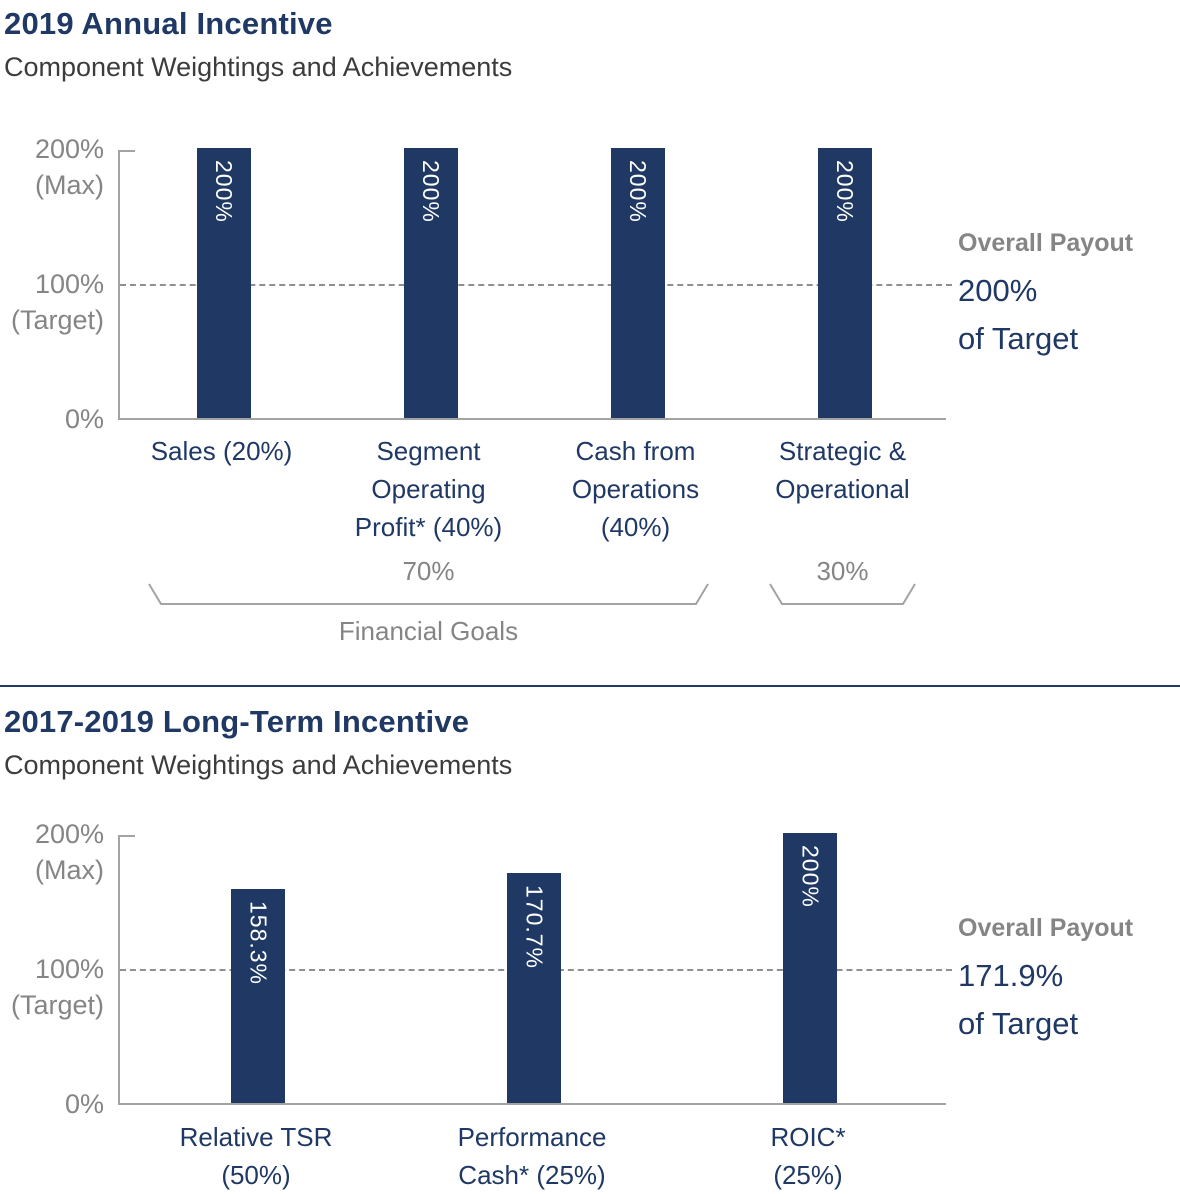  Describe the element at coordinates (808, 1137) in the screenshot. I see `category-label-line: ROIC*` at that location.